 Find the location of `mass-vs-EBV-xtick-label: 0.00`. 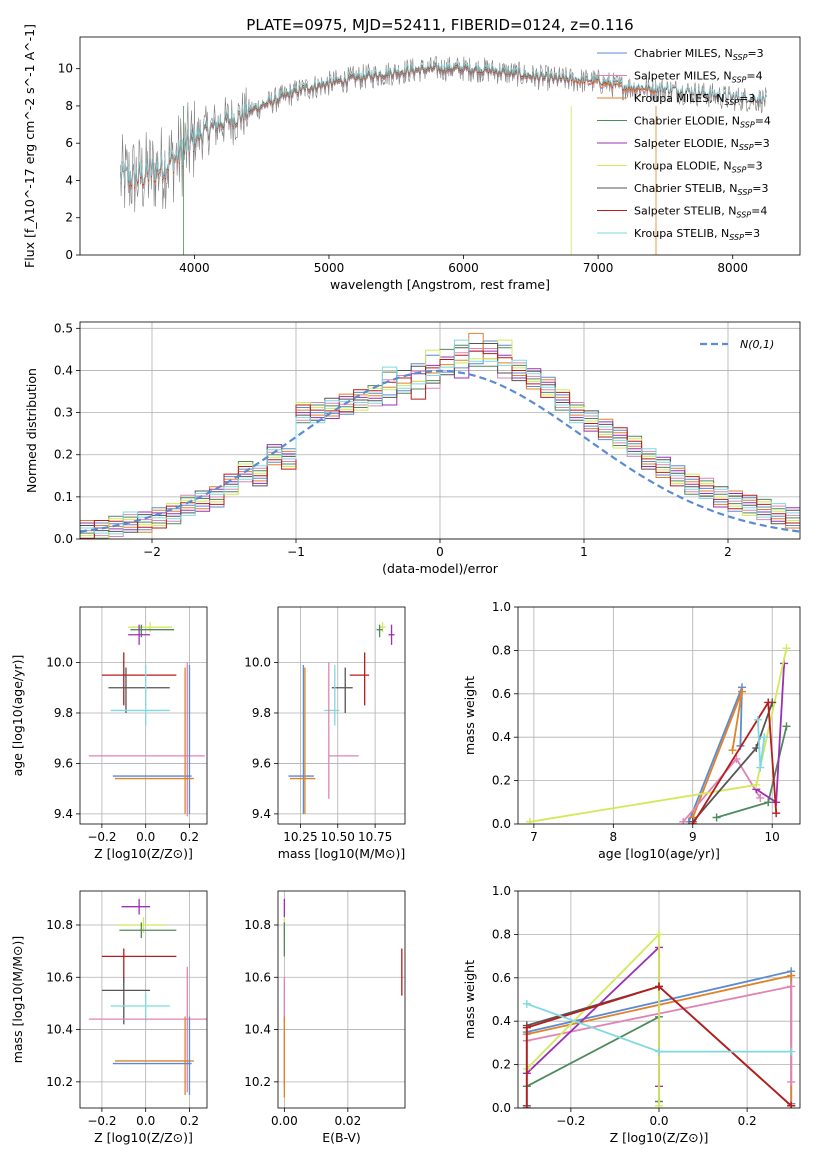

mass-vs-EBV-xtick-label: 0.00 is located at coordinates (284, 1121).